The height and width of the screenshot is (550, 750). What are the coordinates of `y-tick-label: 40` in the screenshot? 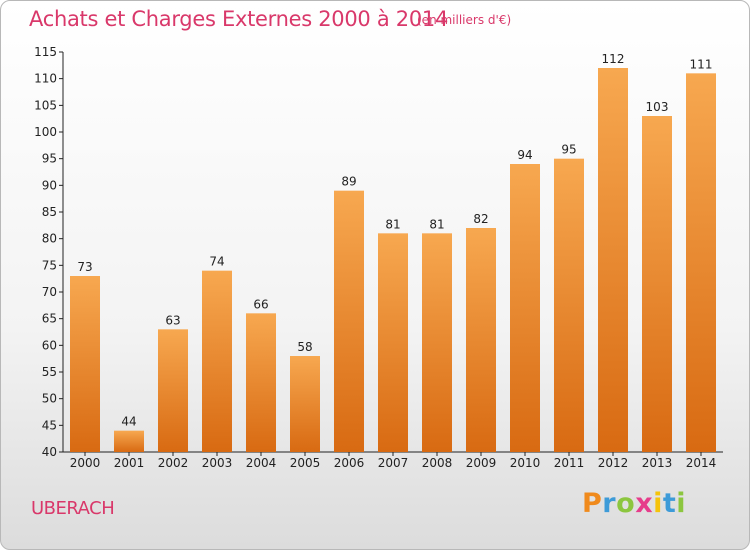 It's located at (49, 452).